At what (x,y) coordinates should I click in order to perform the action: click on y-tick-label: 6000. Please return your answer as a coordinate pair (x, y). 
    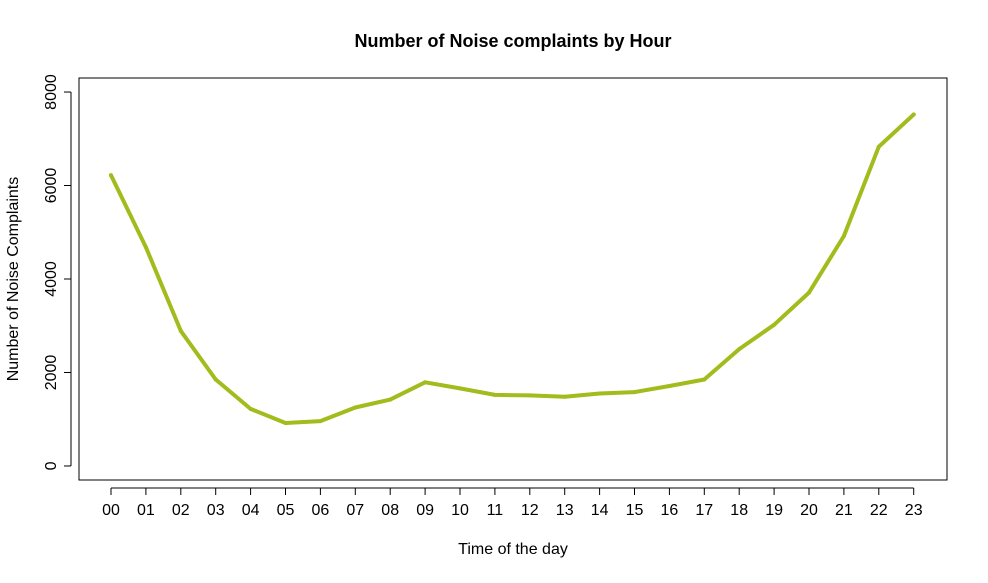
    Looking at the image, I should click on (51, 186).